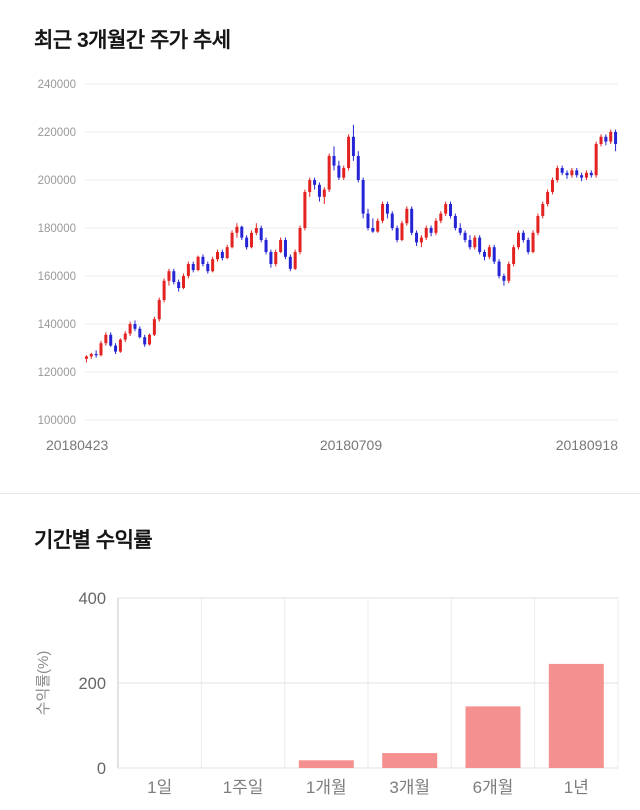 This screenshot has width=640, height=810. I want to click on x-category-label: 6개월, so click(493, 787).